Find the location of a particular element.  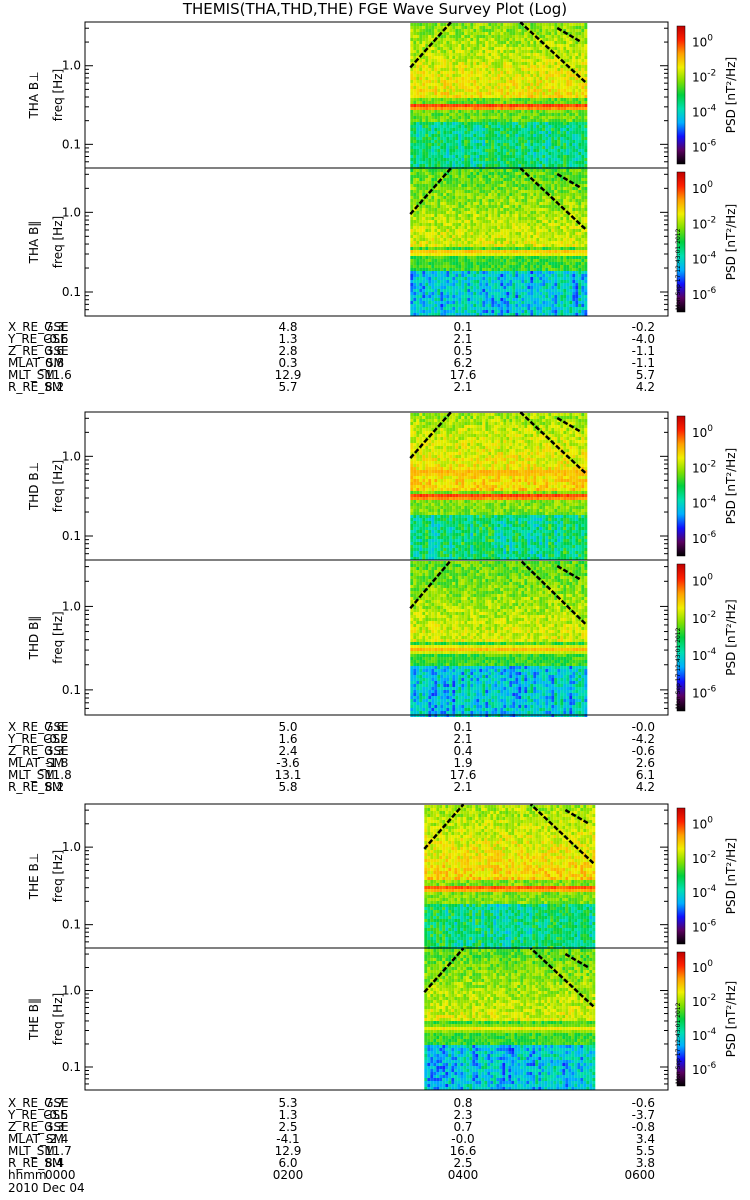

ephemeris-value: -4.0 is located at coordinates (643, 339).